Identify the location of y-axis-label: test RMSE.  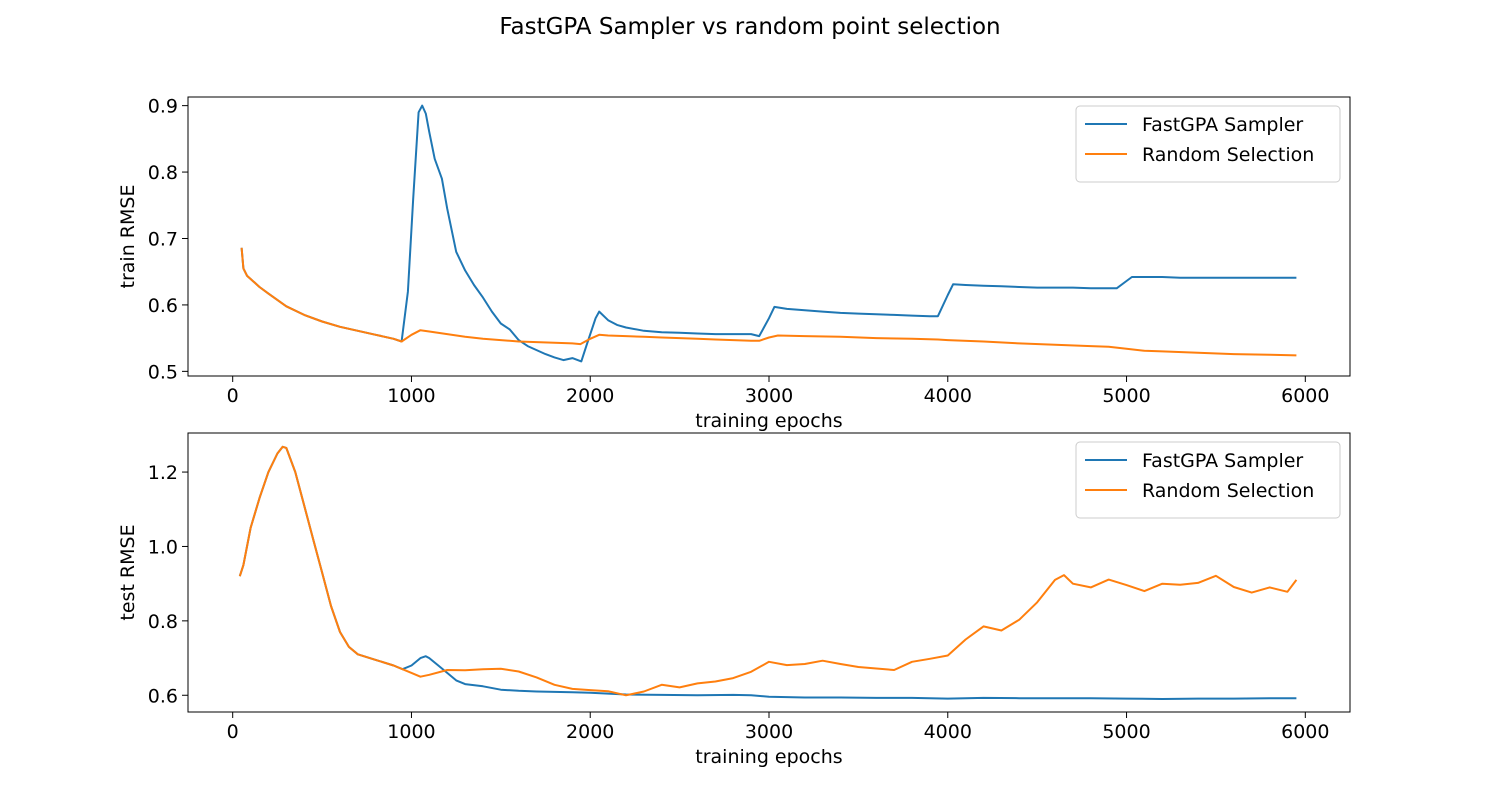
(128, 572).